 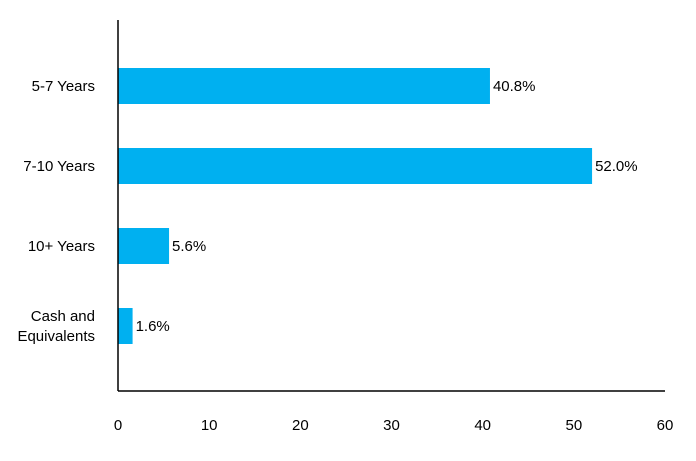 What do you see at coordinates (59, 166) in the screenshot?
I see `category-label: 7-10 Years` at bounding box center [59, 166].